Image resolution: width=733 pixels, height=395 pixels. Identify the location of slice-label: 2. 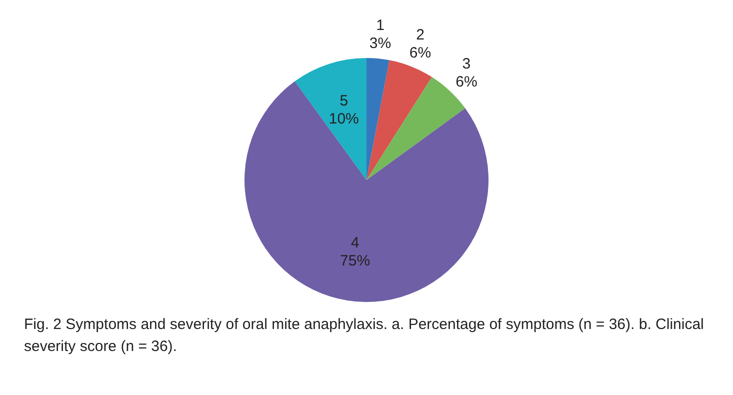
(420, 35).